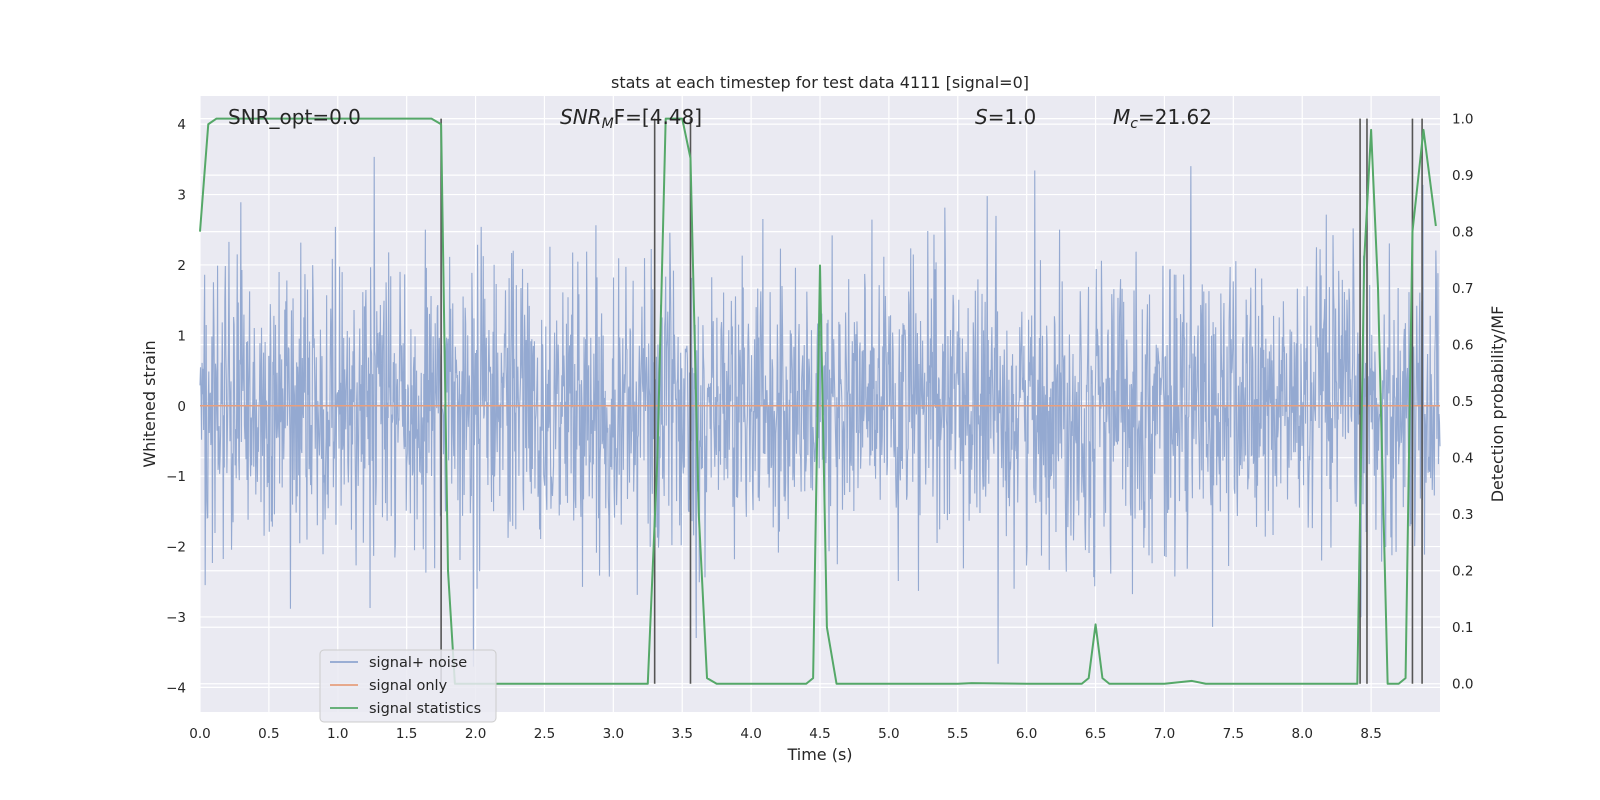 This screenshot has height=800, width=1600. Describe the element at coordinates (1134, 124) in the screenshot. I see `mc-sub: c` at that location.